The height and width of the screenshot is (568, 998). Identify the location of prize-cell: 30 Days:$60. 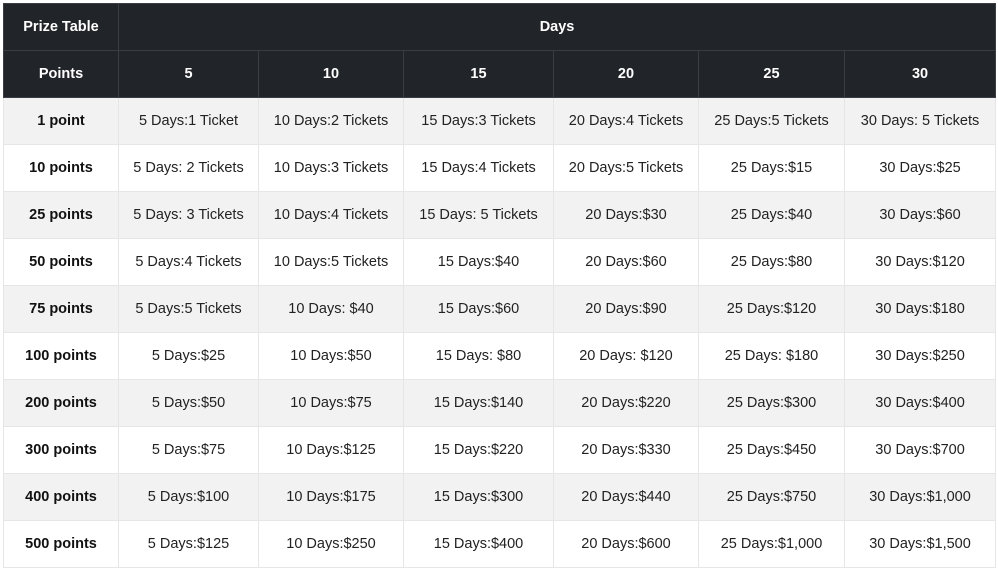
(920, 215).